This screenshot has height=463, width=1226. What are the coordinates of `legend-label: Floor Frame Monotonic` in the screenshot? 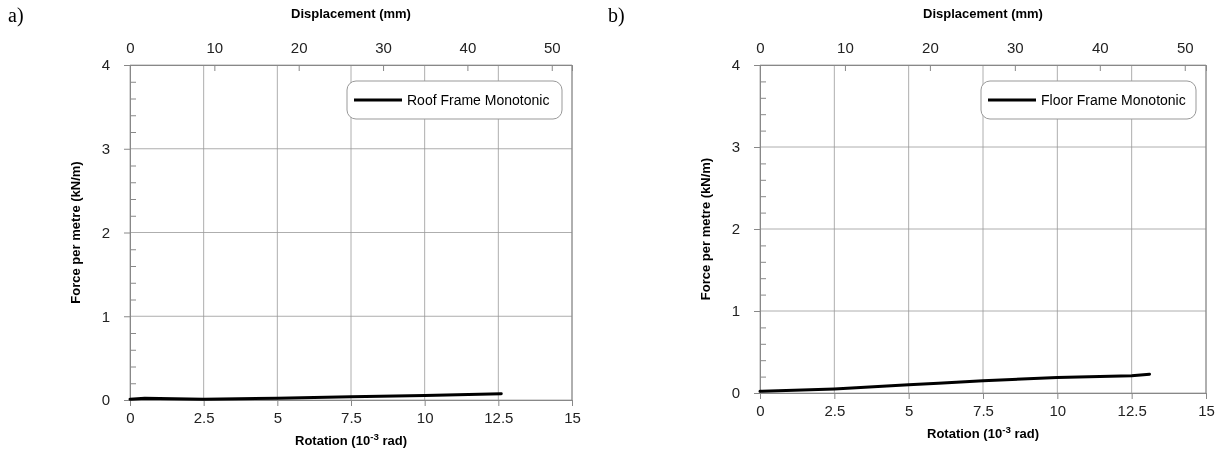 It's located at (1113, 100).